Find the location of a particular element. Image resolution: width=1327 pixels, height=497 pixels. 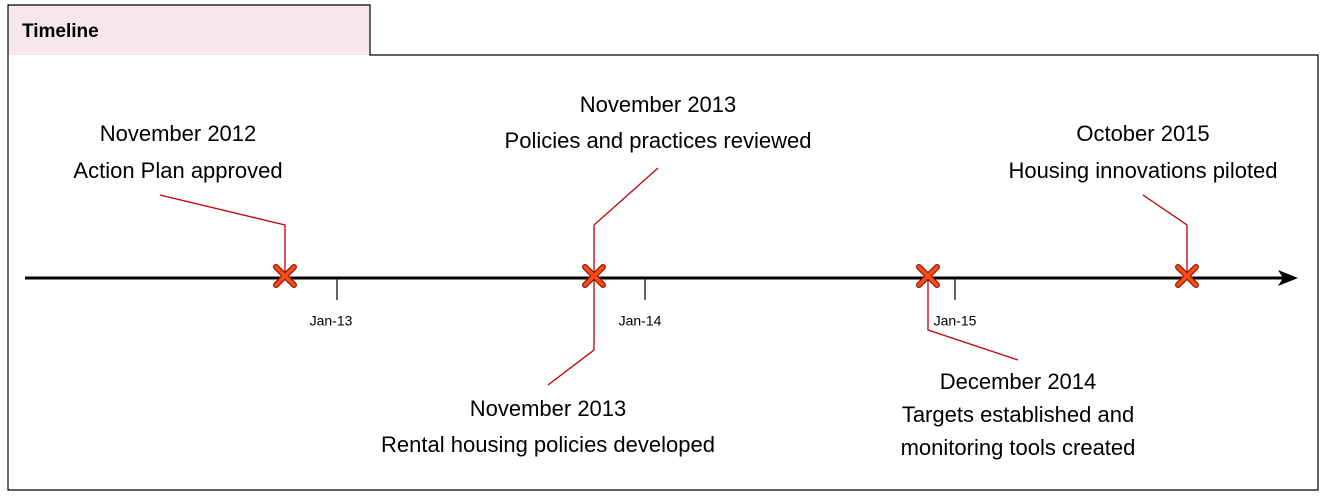

axis-arrow is located at coordinates (1288, 278).